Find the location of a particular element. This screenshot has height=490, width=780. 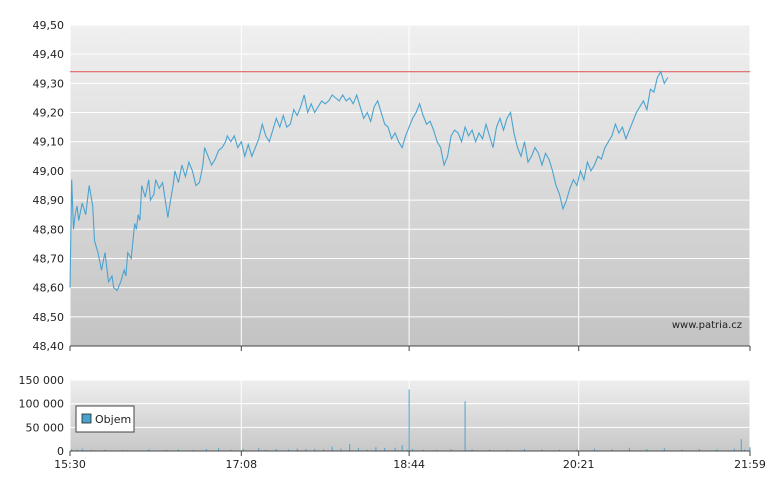

volume-y-tick-label: 0 is located at coordinates (60, 451).